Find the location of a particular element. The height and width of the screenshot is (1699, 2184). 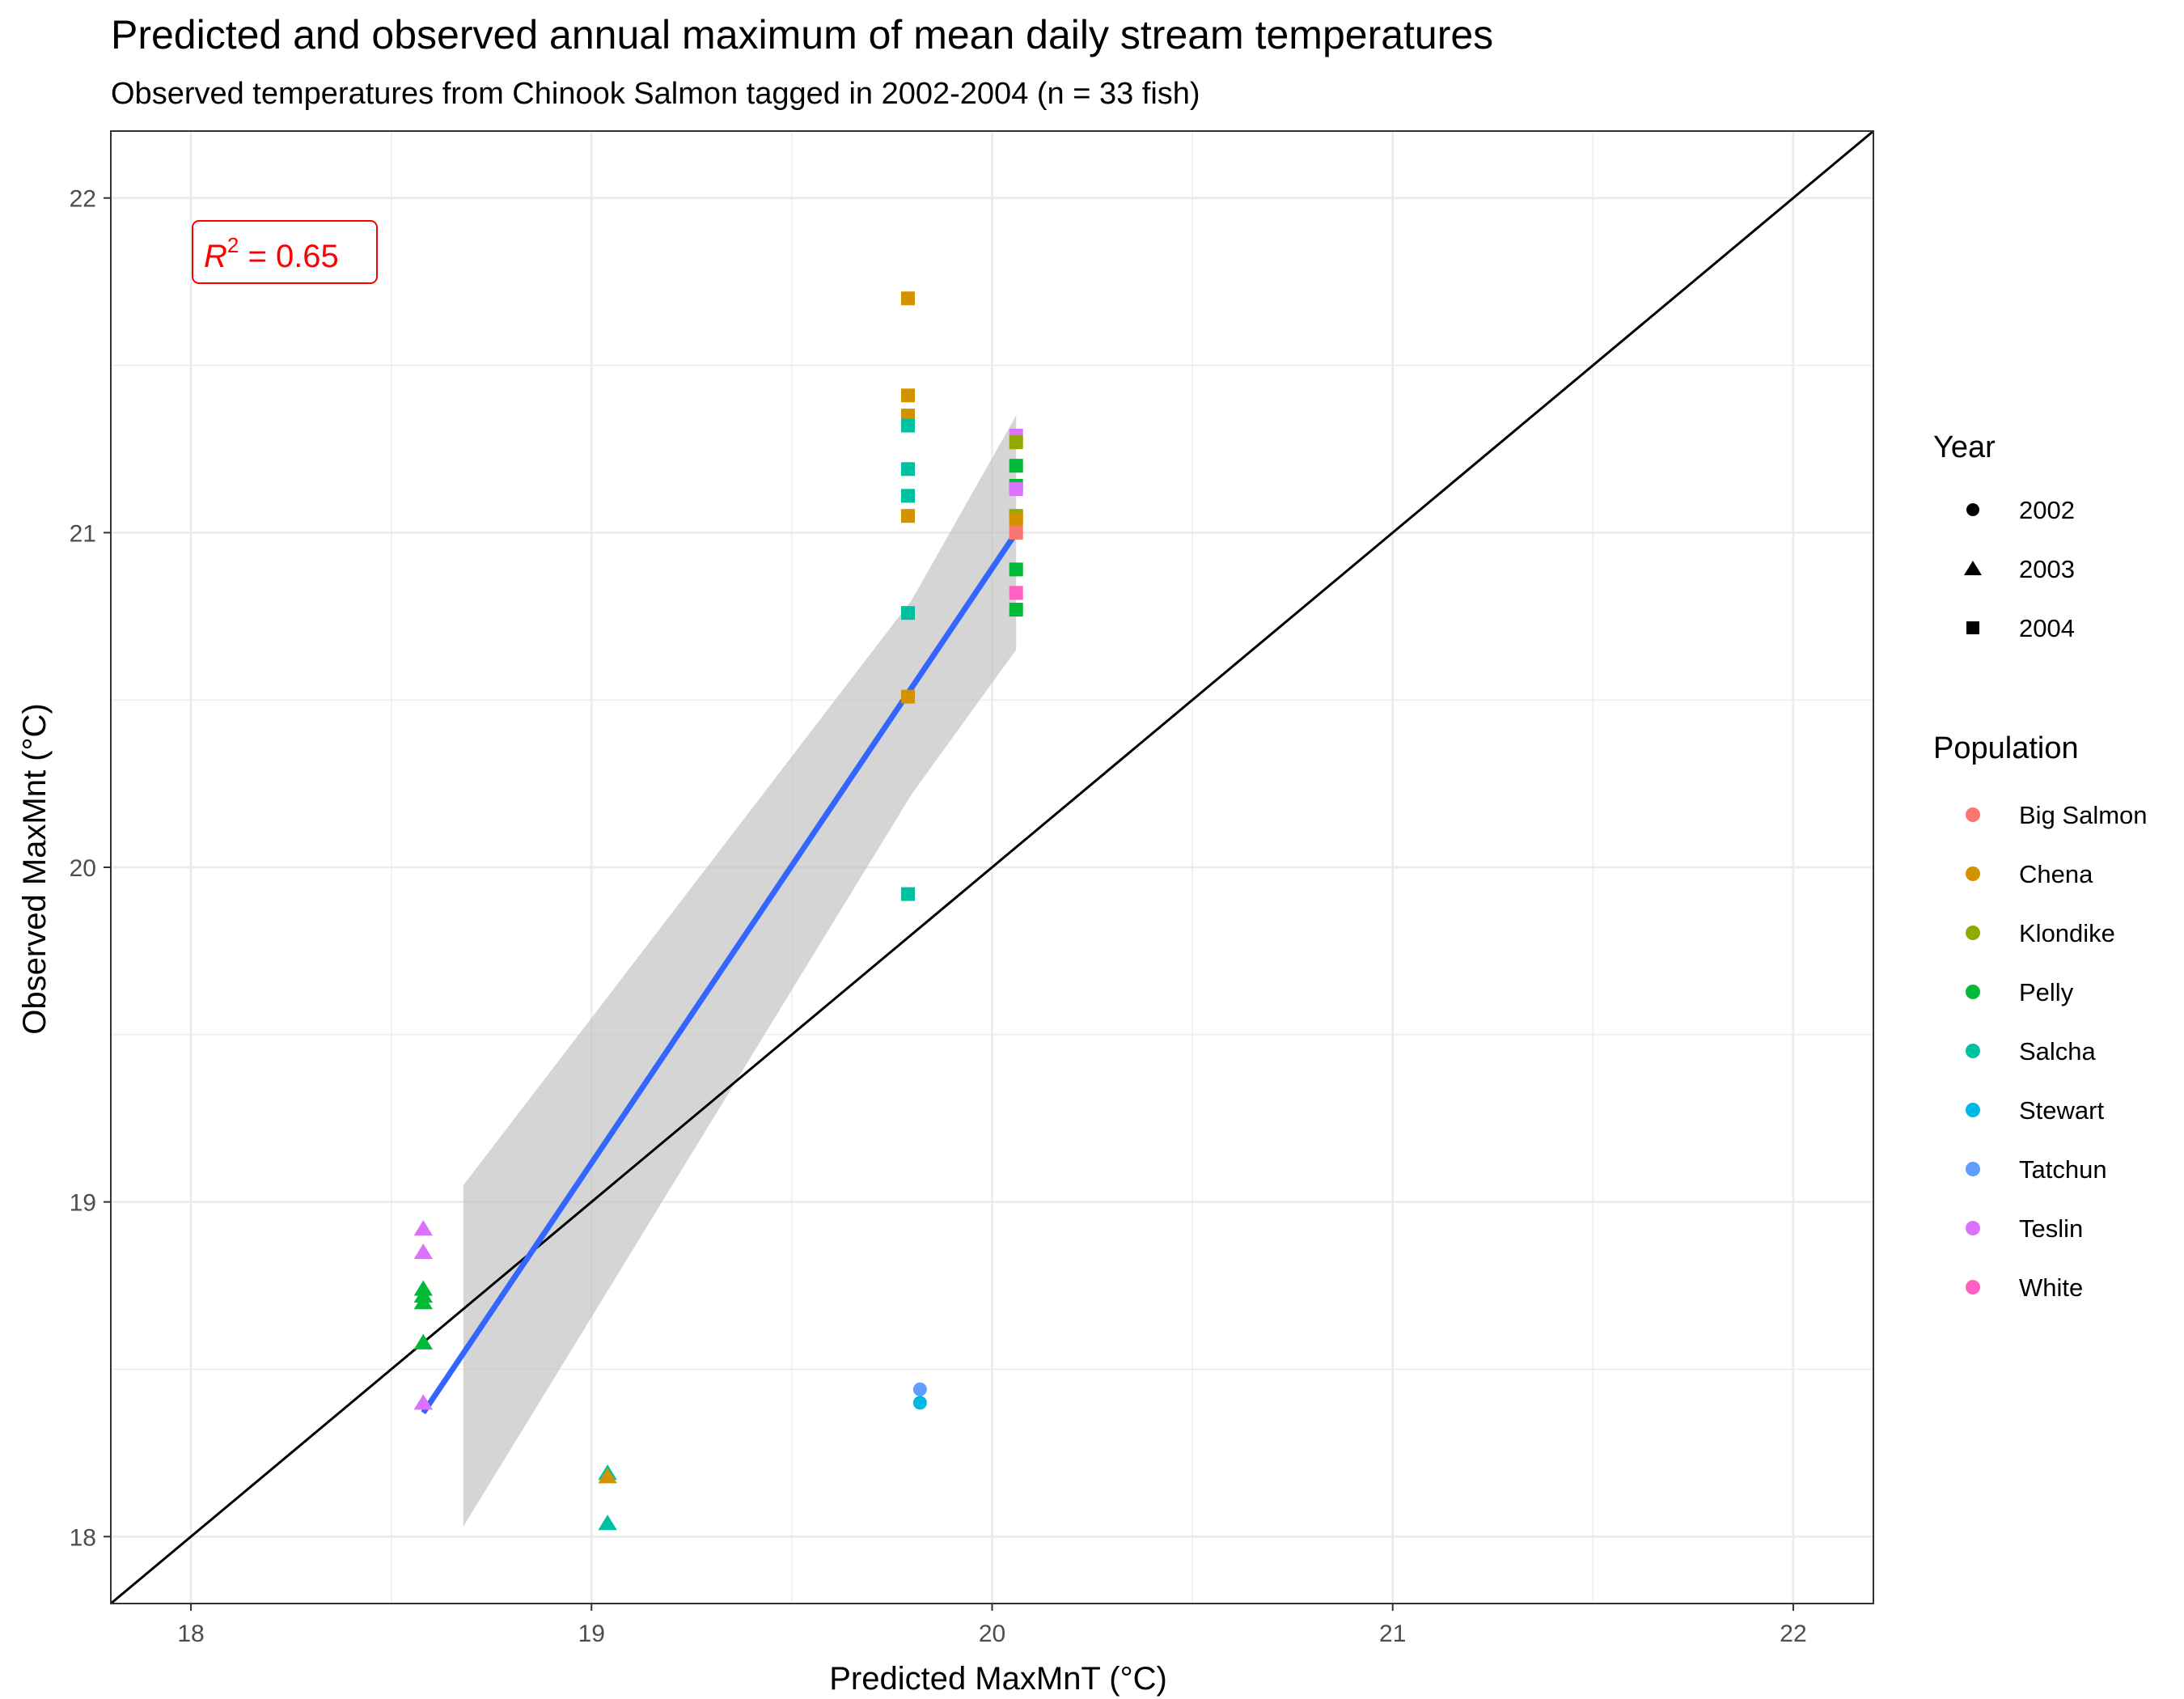

y-tick-label: 21 is located at coordinates (83, 533).